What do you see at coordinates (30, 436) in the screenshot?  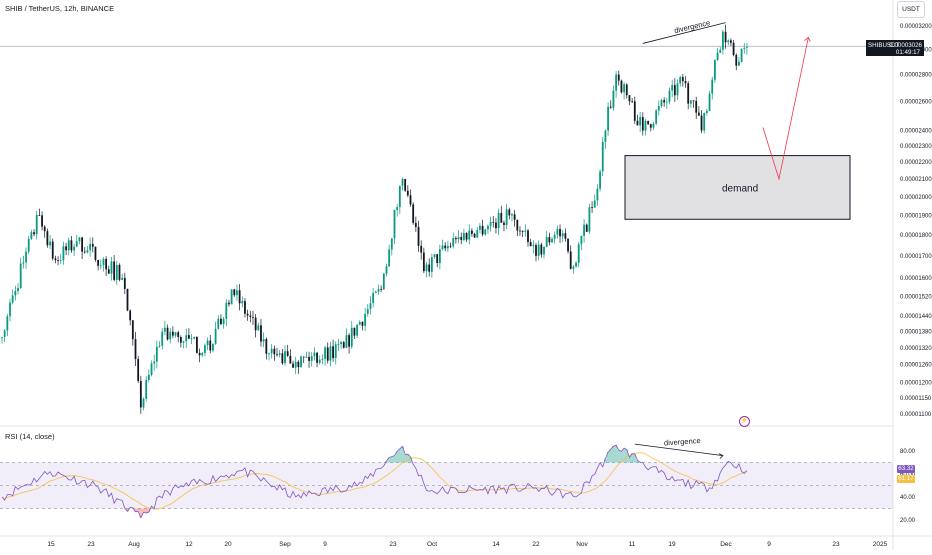 I see `rsi-indicator-title: RSI (14, close)` at bounding box center [30, 436].